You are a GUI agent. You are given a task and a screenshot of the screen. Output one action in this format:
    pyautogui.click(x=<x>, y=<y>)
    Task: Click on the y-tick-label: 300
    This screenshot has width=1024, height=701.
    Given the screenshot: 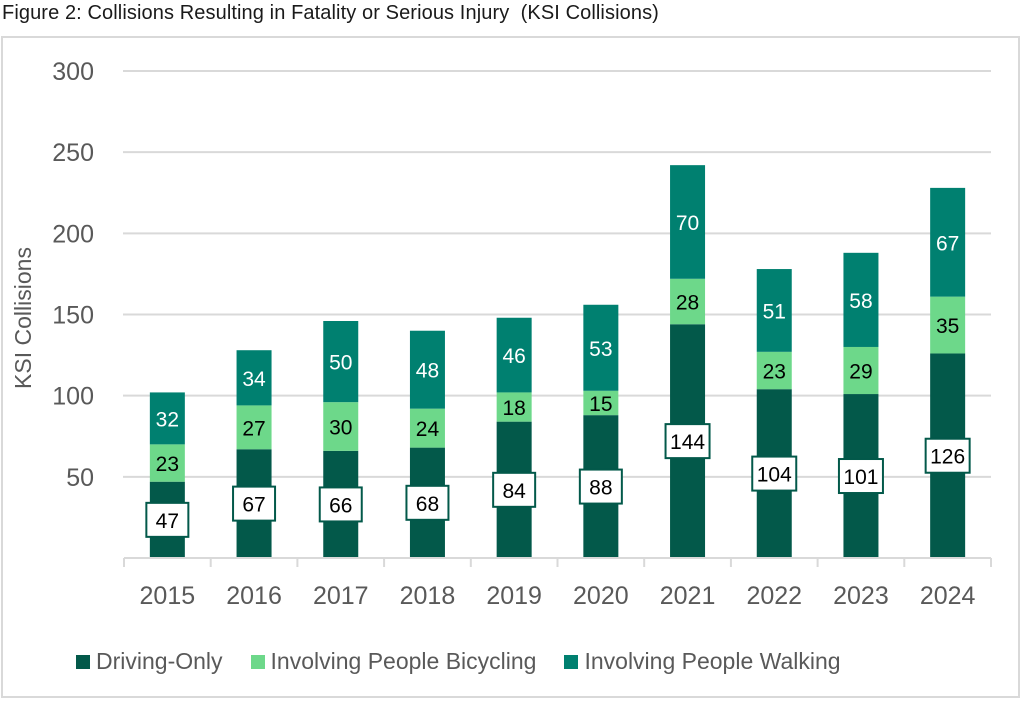 What is the action you would take?
    pyautogui.click(x=73, y=72)
    